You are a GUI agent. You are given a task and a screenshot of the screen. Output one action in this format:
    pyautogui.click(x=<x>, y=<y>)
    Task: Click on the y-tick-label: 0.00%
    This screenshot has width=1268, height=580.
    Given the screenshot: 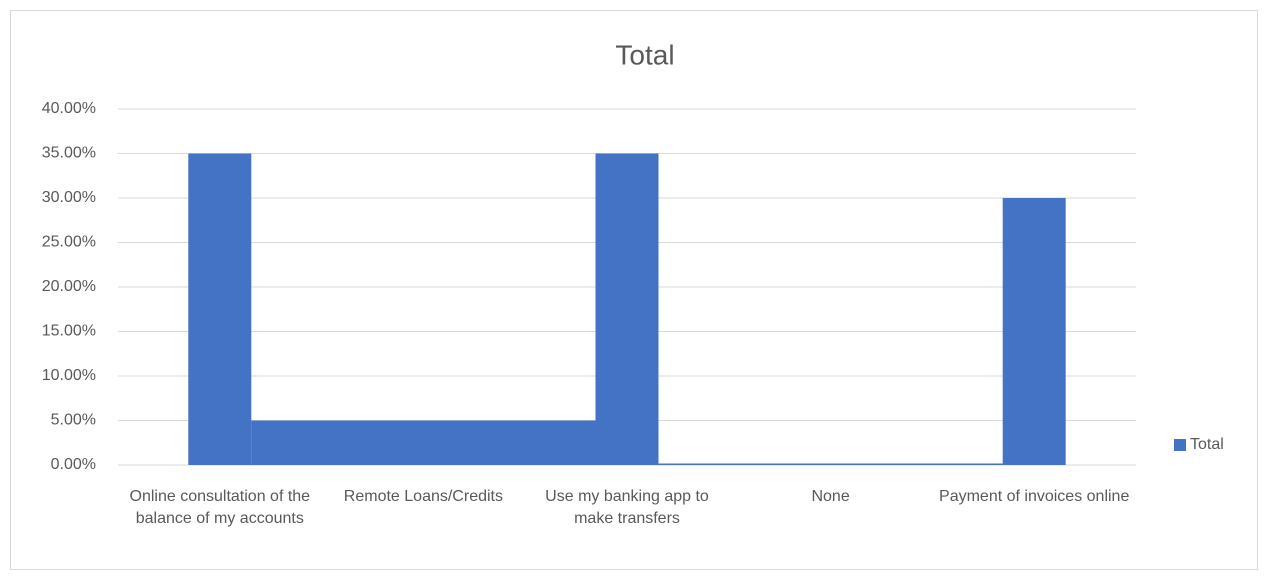 What is the action you would take?
    pyautogui.click(x=73, y=464)
    